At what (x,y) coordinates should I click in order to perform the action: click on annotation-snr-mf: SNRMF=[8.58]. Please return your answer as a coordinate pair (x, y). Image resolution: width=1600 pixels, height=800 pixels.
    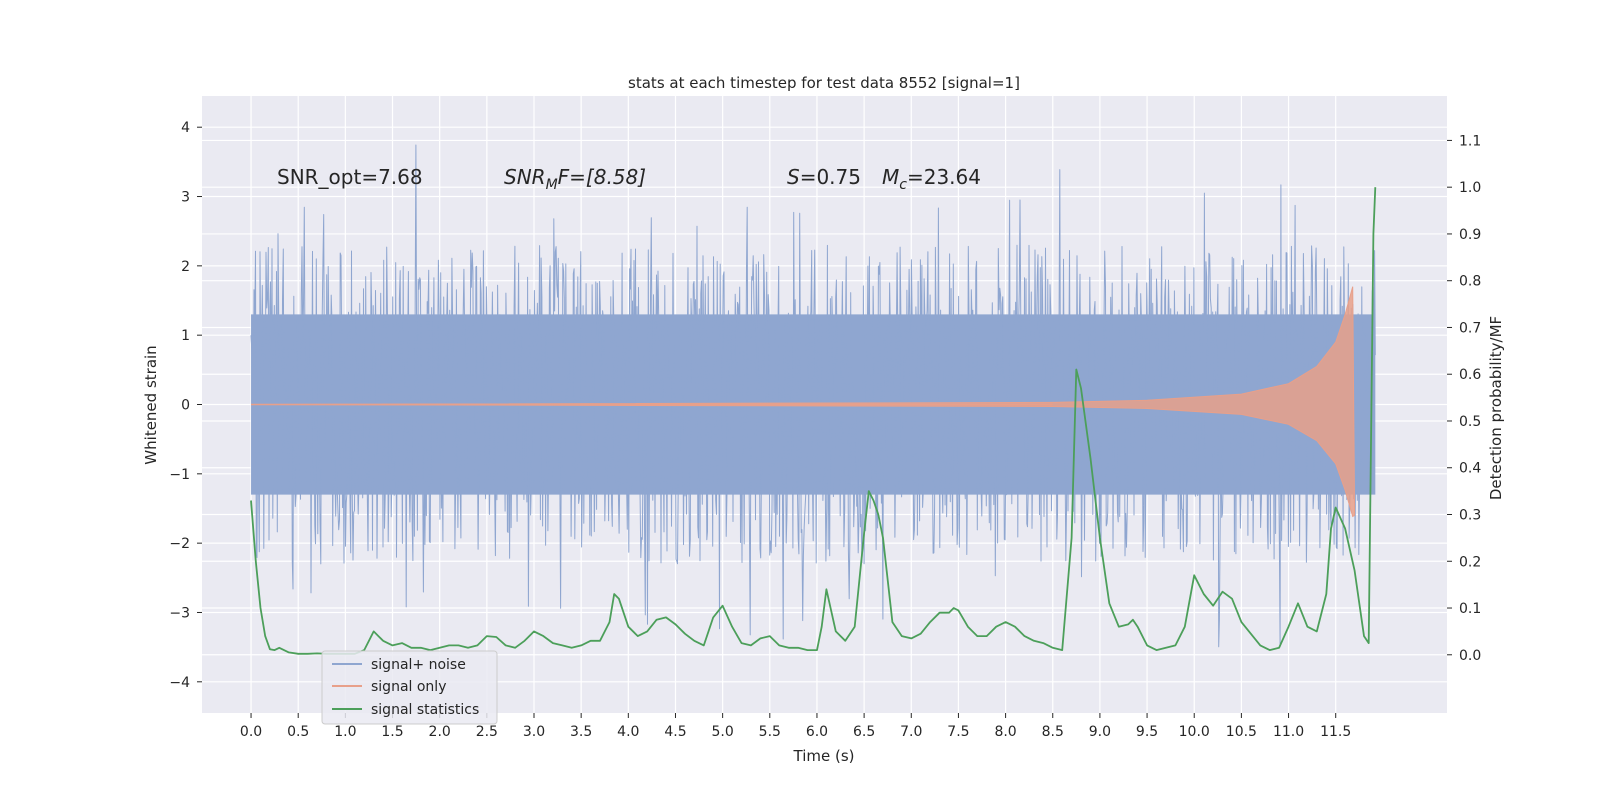
    Looking at the image, I should click on (575, 179).